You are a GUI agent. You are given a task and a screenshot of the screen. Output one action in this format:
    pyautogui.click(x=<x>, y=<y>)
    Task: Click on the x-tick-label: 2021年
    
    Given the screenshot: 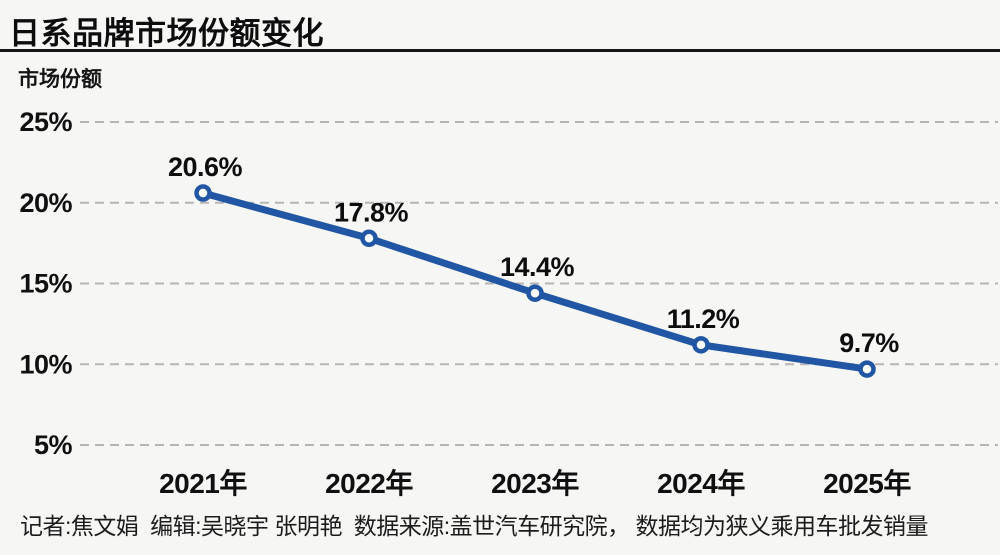 What is the action you would take?
    pyautogui.click(x=203, y=483)
    